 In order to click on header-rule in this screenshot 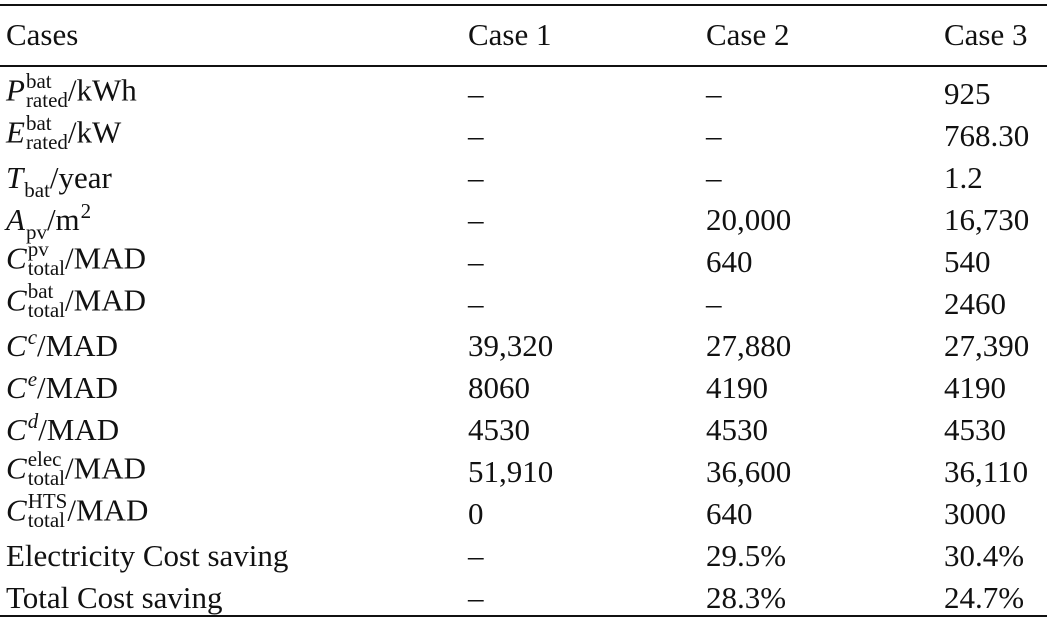, I will do `click(523, 66)`.